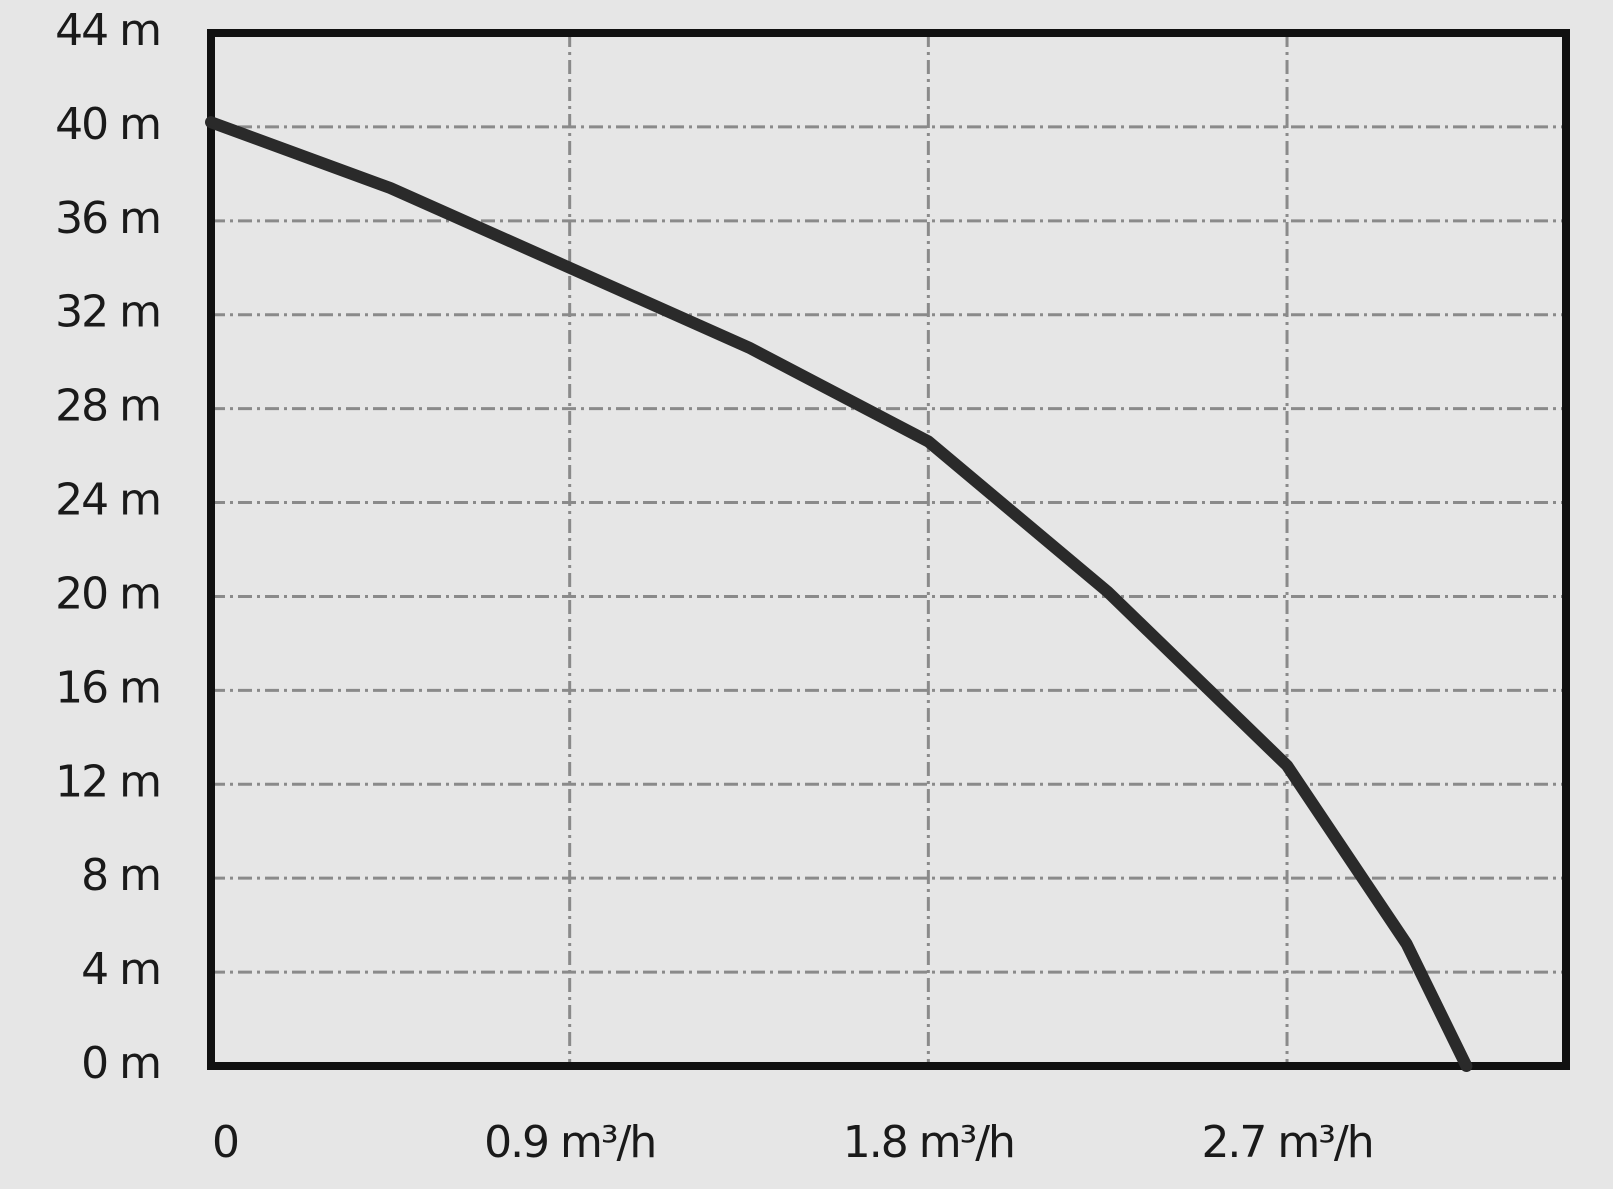  I want to click on y-tick-label: 44 m, so click(107, 30).